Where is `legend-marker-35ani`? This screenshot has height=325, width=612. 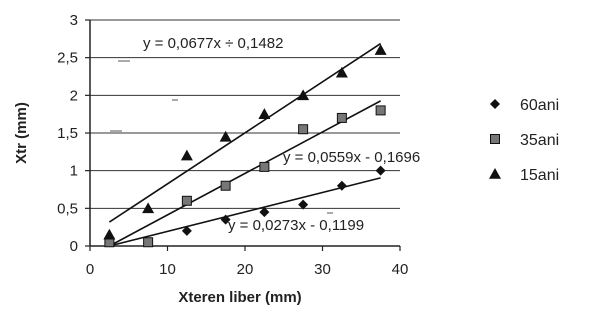
legend-marker-35ani is located at coordinates (495, 139).